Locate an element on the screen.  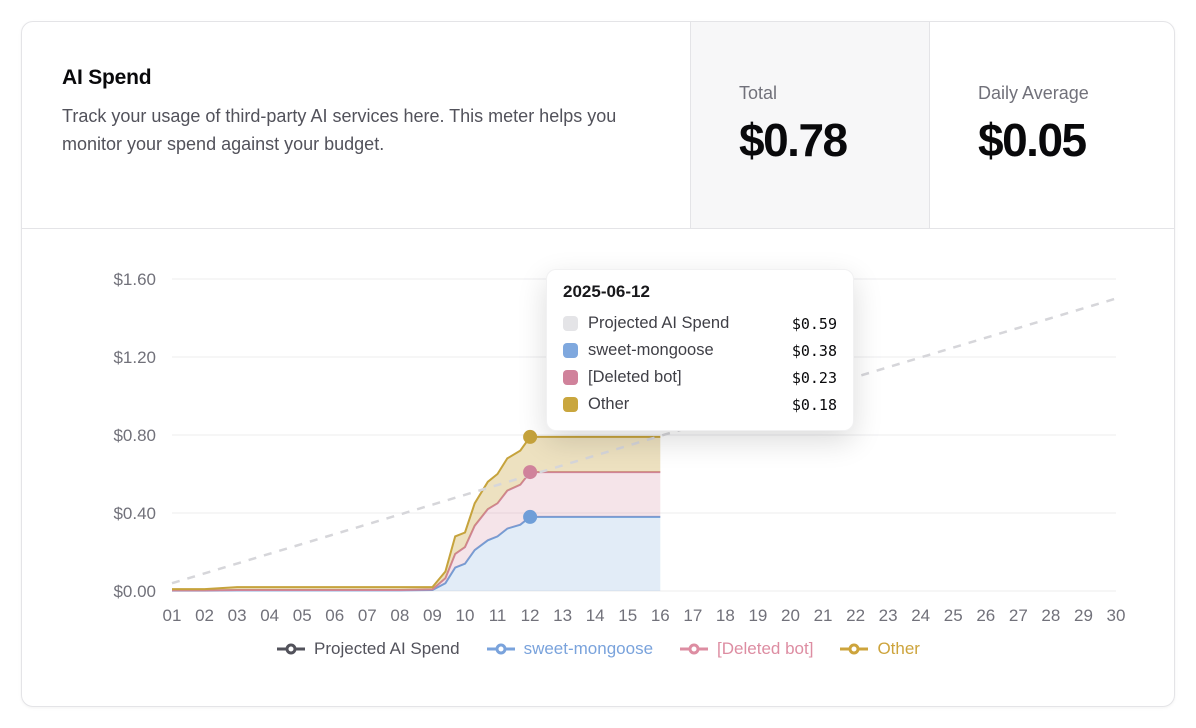
line--deleted-bot- is located at coordinates (416, 531).